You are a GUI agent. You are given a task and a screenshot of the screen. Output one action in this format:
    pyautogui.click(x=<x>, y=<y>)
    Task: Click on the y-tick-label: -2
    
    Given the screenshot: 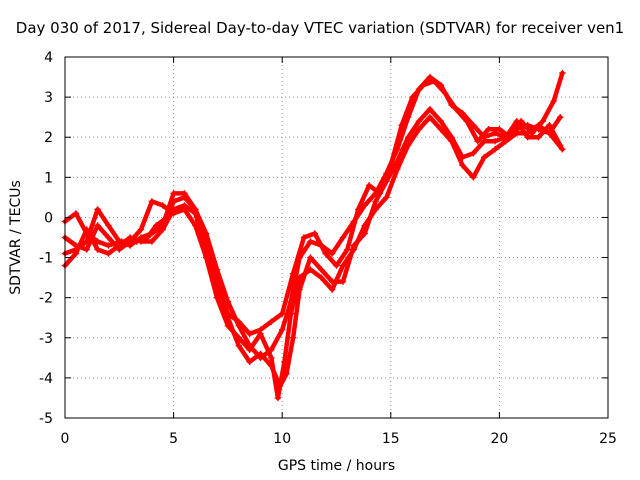 What is the action you would take?
    pyautogui.click(x=46, y=299)
    